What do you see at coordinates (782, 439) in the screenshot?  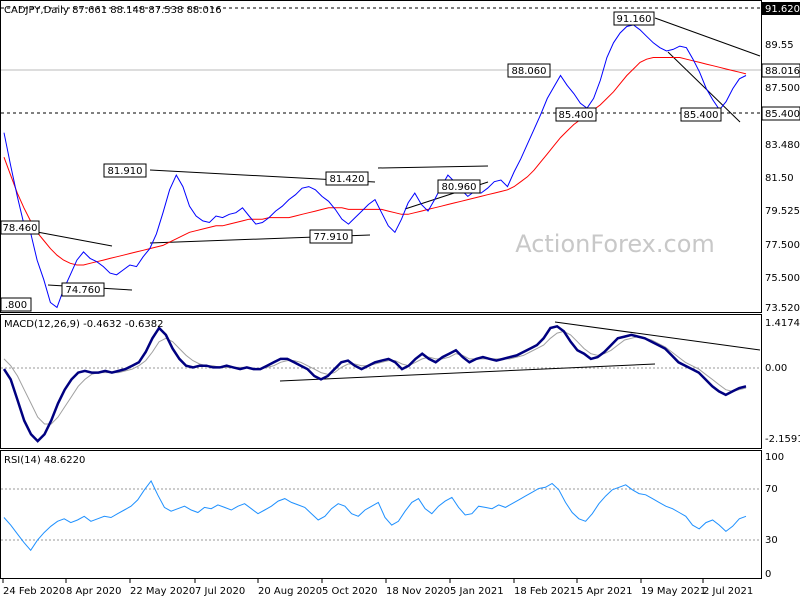 I see `macd-tick-label: -2.1591` at bounding box center [782, 439].